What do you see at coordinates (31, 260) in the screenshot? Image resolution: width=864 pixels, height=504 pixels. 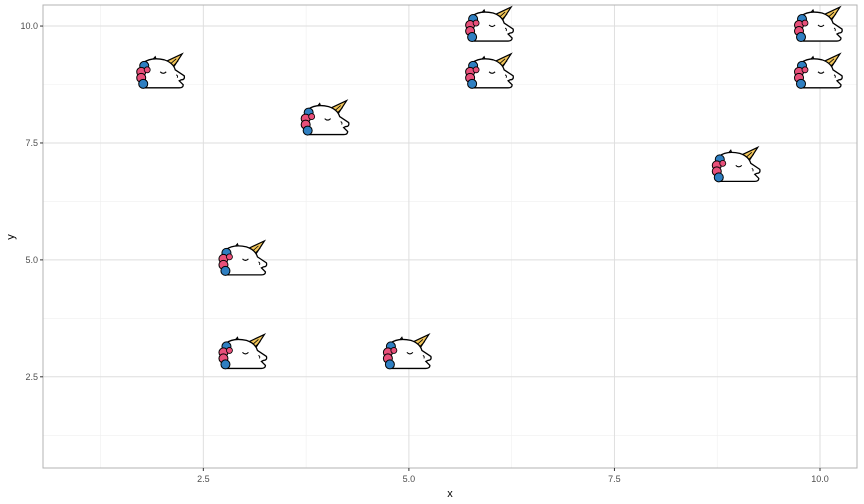 I see `y-tick-label: 5.0` at bounding box center [31, 260].